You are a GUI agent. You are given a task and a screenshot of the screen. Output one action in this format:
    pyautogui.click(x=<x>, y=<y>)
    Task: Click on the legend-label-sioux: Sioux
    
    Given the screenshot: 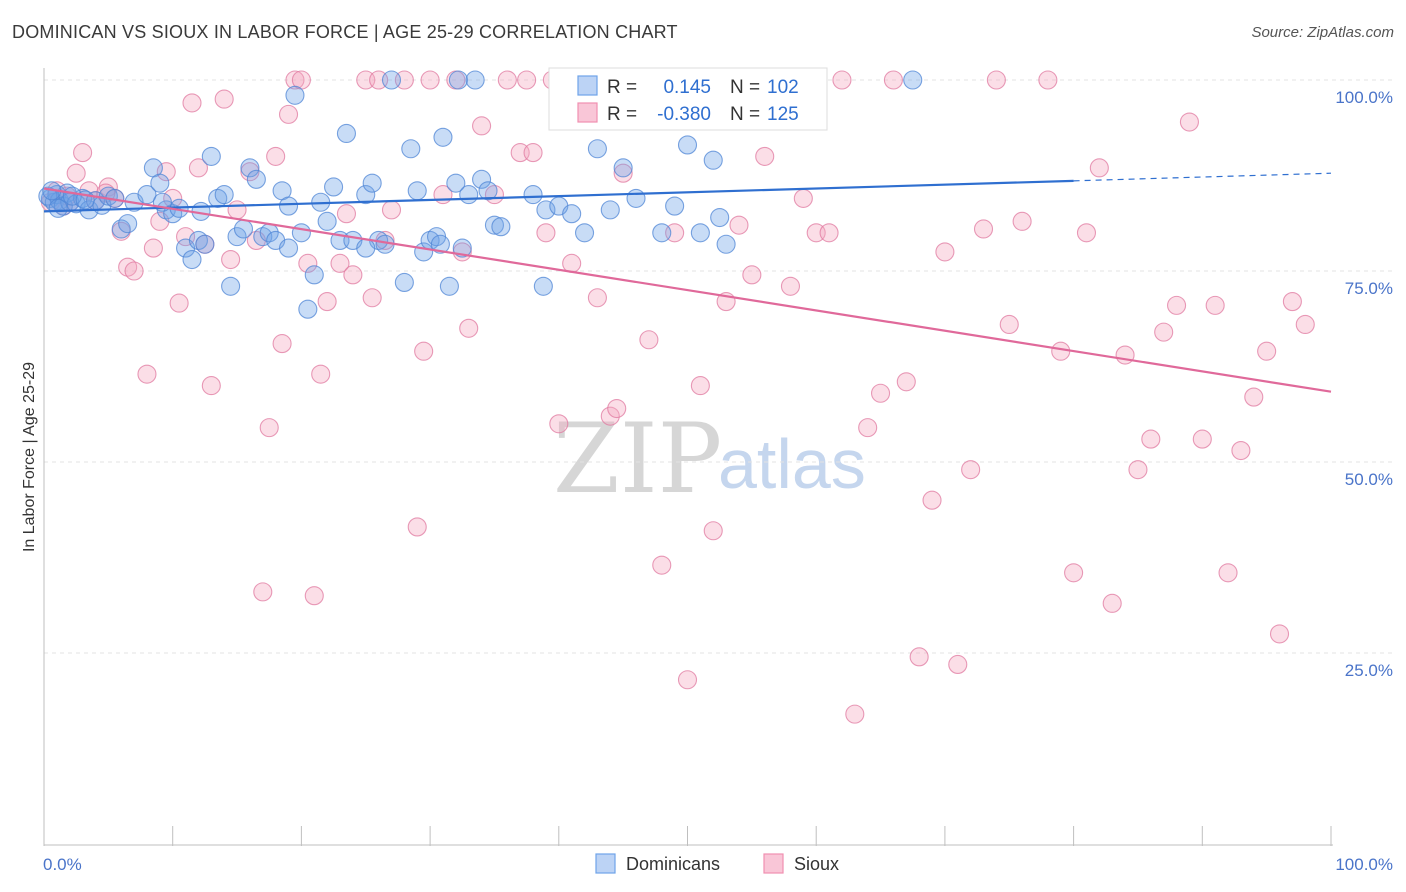 What is the action you would take?
    pyautogui.click(x=816, y=864)
    